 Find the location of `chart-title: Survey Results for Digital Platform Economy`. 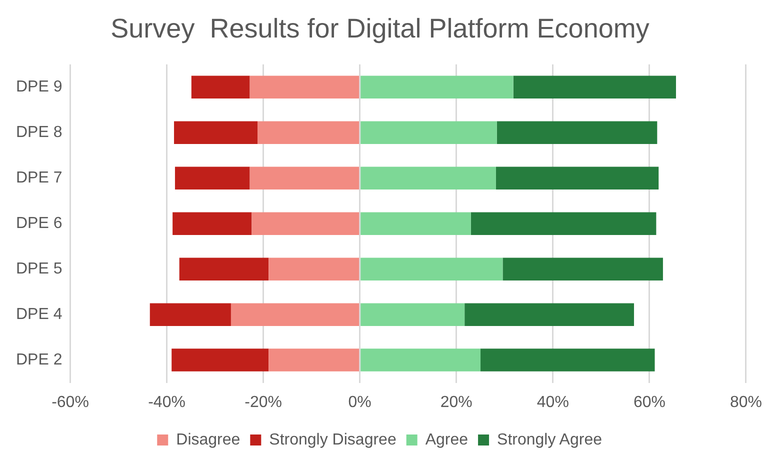

chart-title: Survey Results for Digital Platform Economy is located at coordinates (380, 29).